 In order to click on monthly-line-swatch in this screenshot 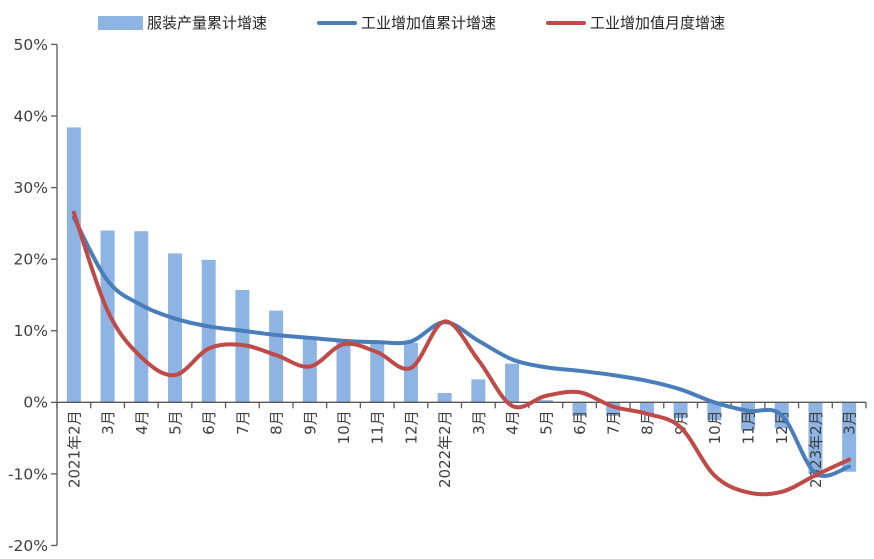, I will do `click(566, 22)`.